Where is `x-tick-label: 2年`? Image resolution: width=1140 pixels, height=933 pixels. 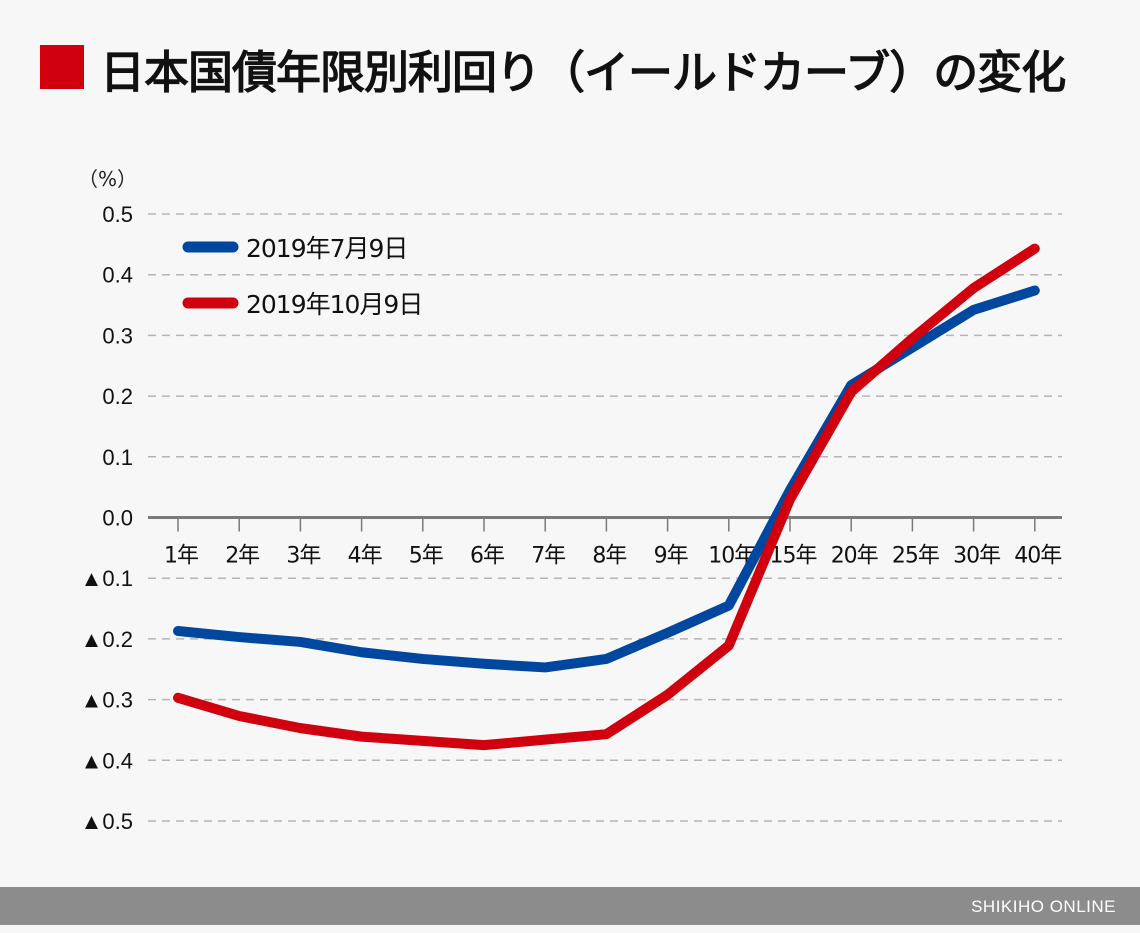 x-tick-label: 2年 is located at coordinates (242, 556).